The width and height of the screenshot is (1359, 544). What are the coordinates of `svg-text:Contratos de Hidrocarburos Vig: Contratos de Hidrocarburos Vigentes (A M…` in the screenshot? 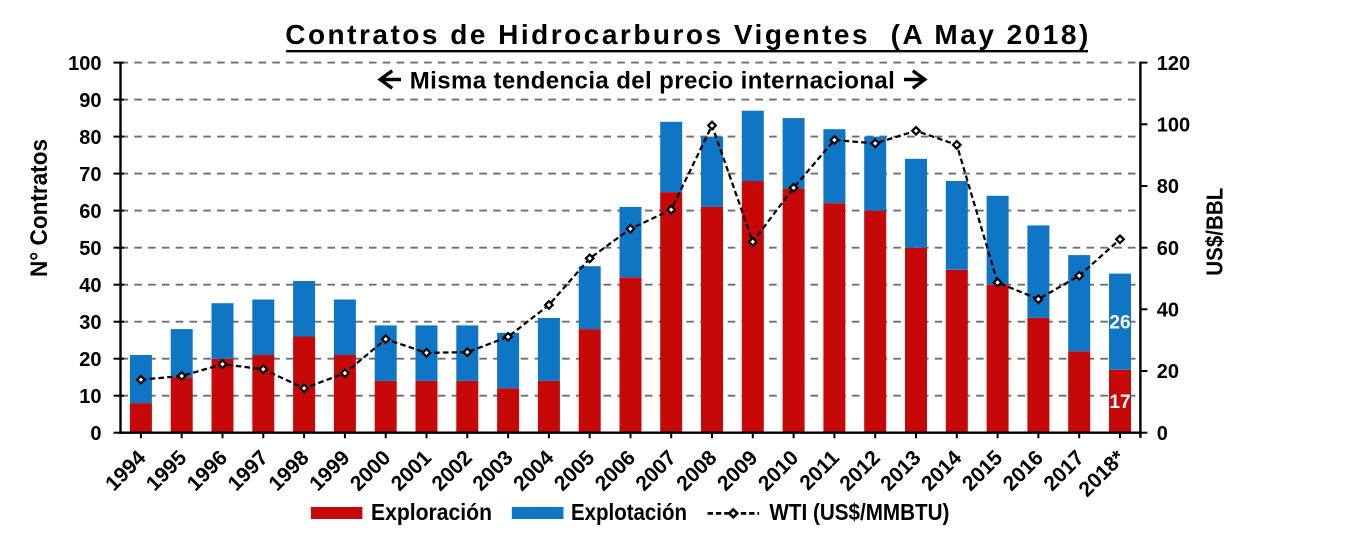 It's located at (688, 34).